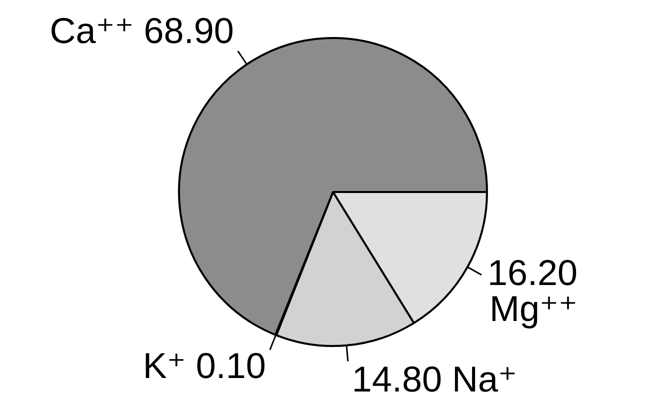  Describe the element at coordinates (204, 365) in the screenshot. I see `slice-label: K⁺ 0.10` at that location.